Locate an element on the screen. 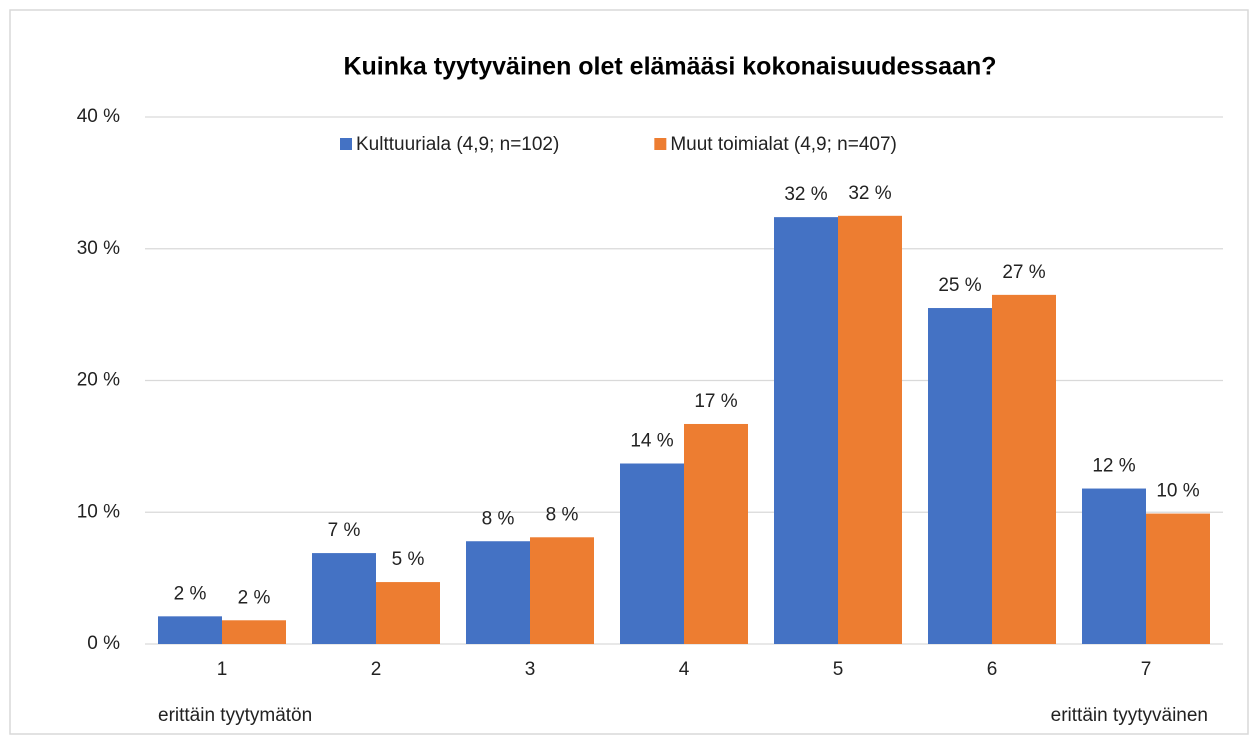  value-label: 25 % is located at coordinates (959, 285).